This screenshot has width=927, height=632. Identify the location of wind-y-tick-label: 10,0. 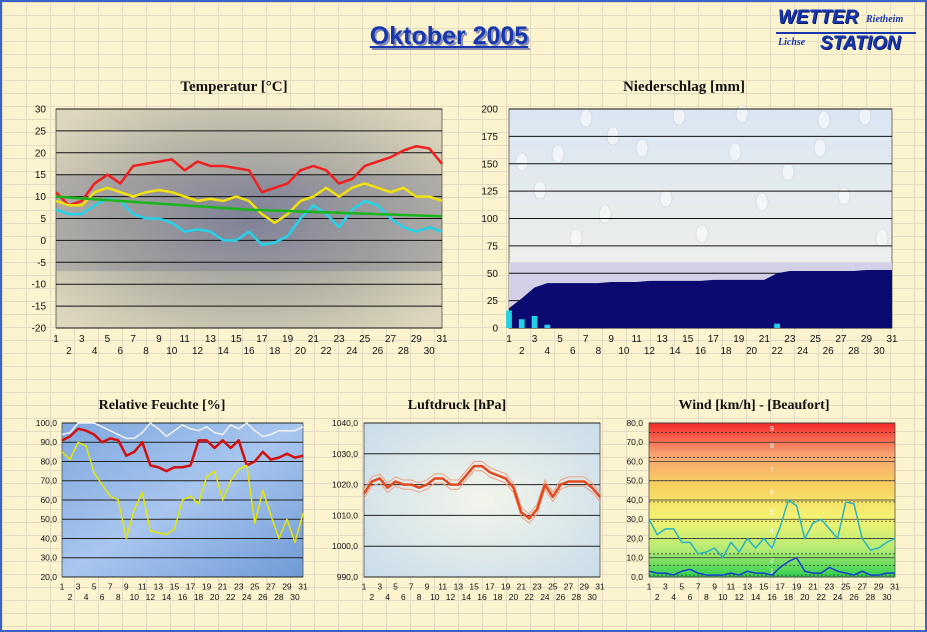
(634, 558).